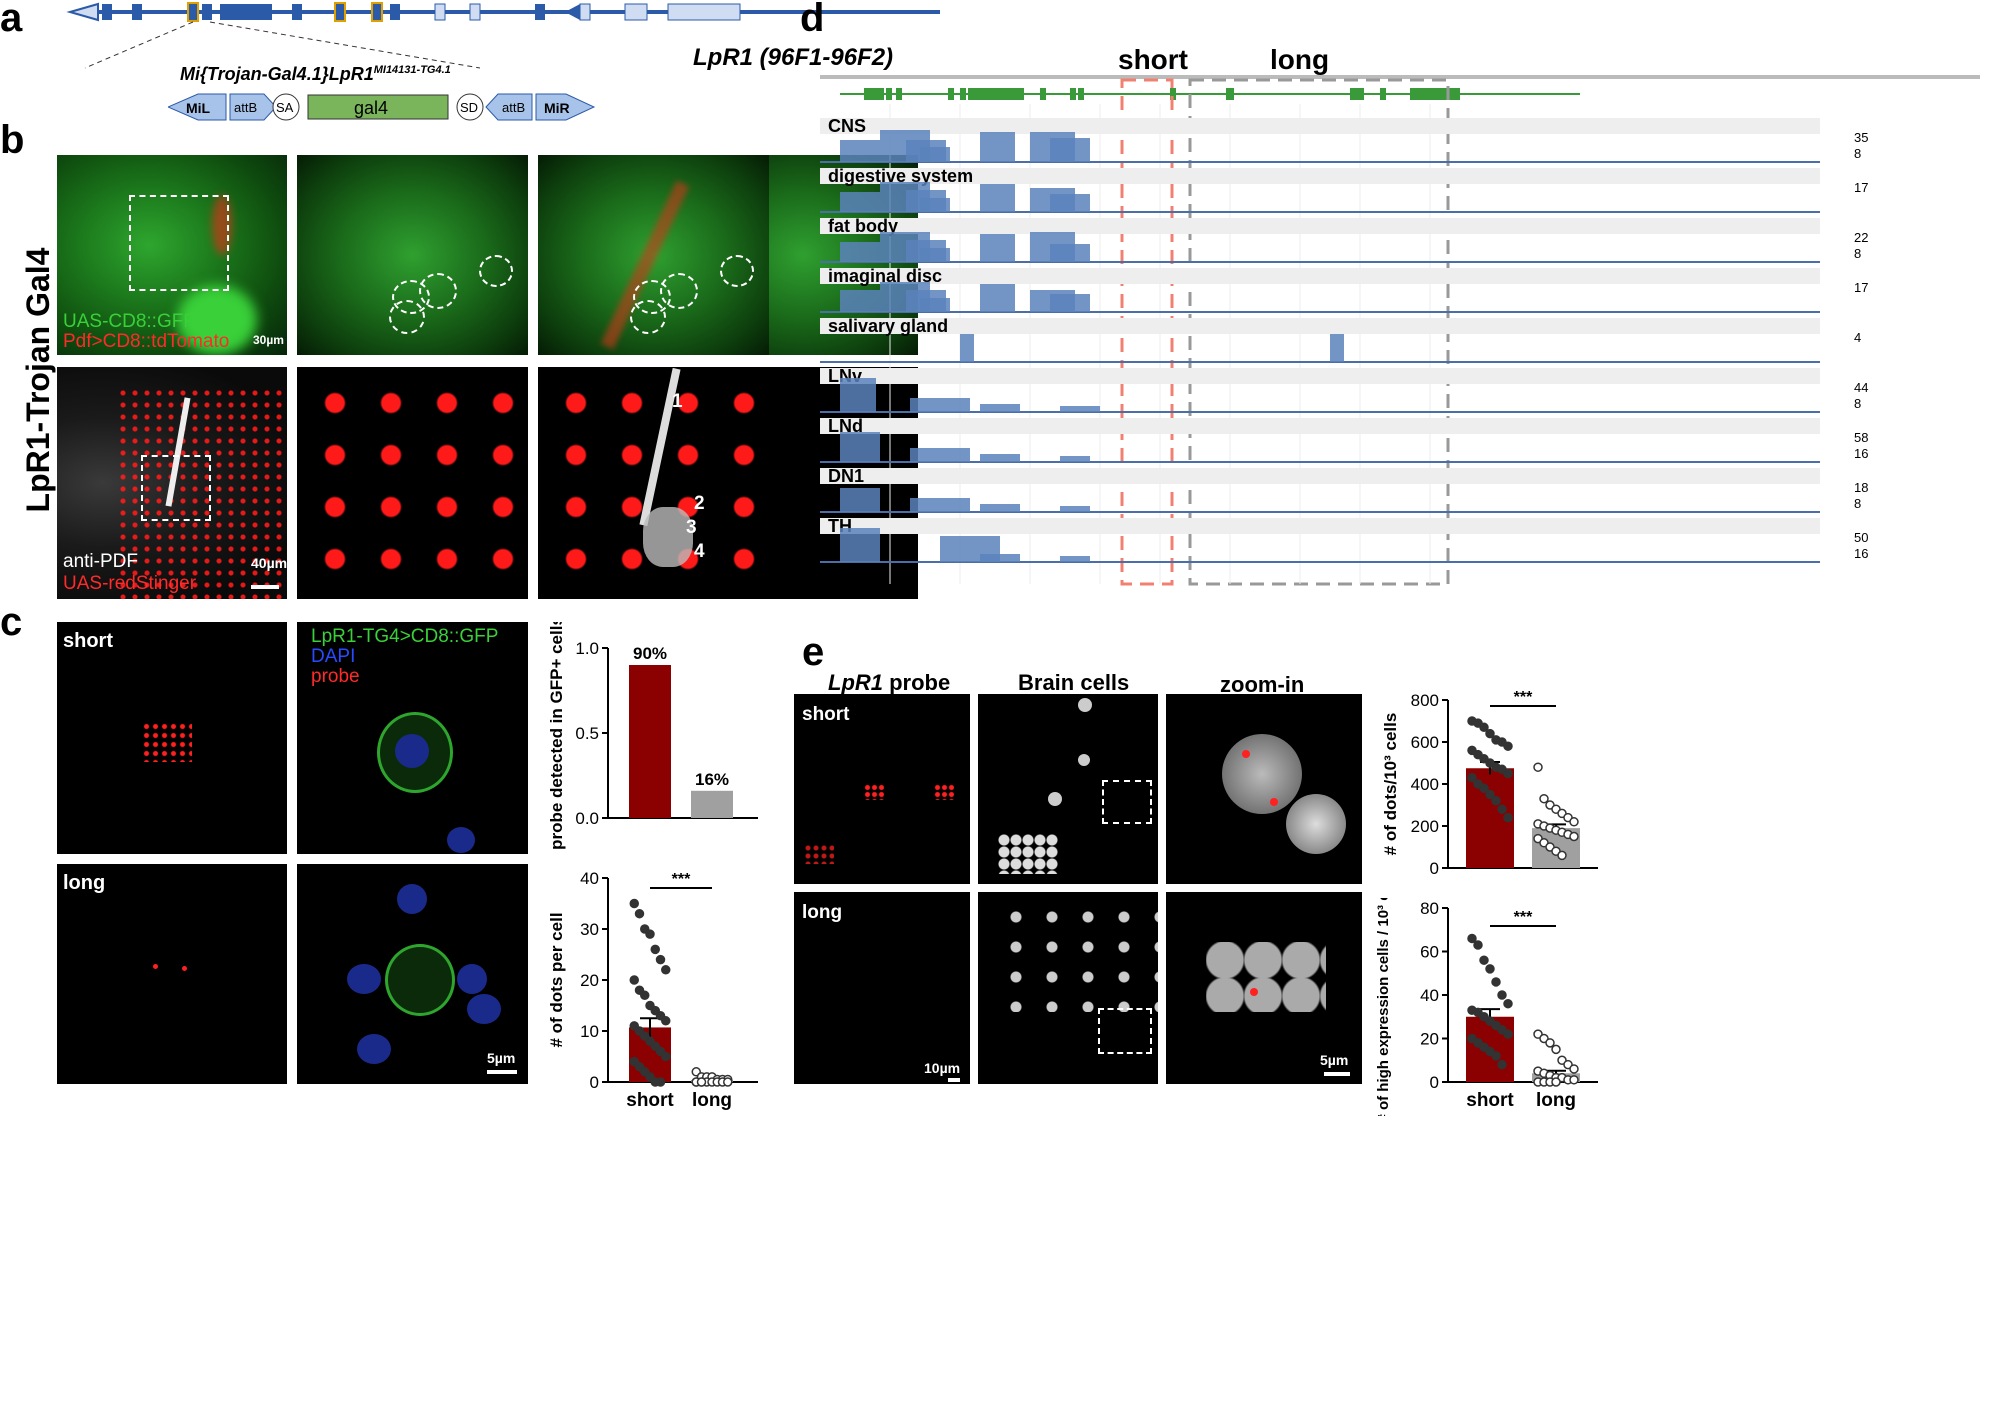 This screenshot has width=2000, height=1416. I want to click on track-name: CNS, so click(847, 126).